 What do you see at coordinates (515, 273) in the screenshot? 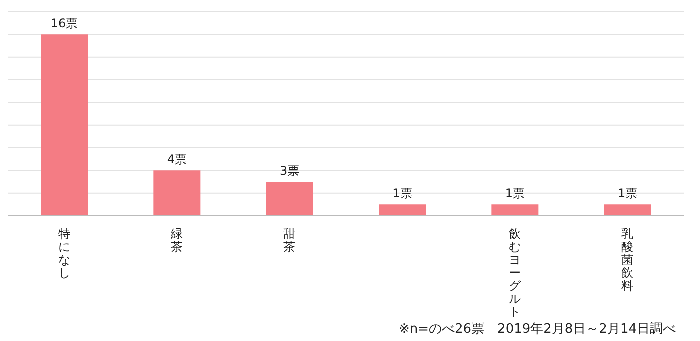
I see `x-tick-label: 飲むヨーグルト` at bounding box center [515, 273].